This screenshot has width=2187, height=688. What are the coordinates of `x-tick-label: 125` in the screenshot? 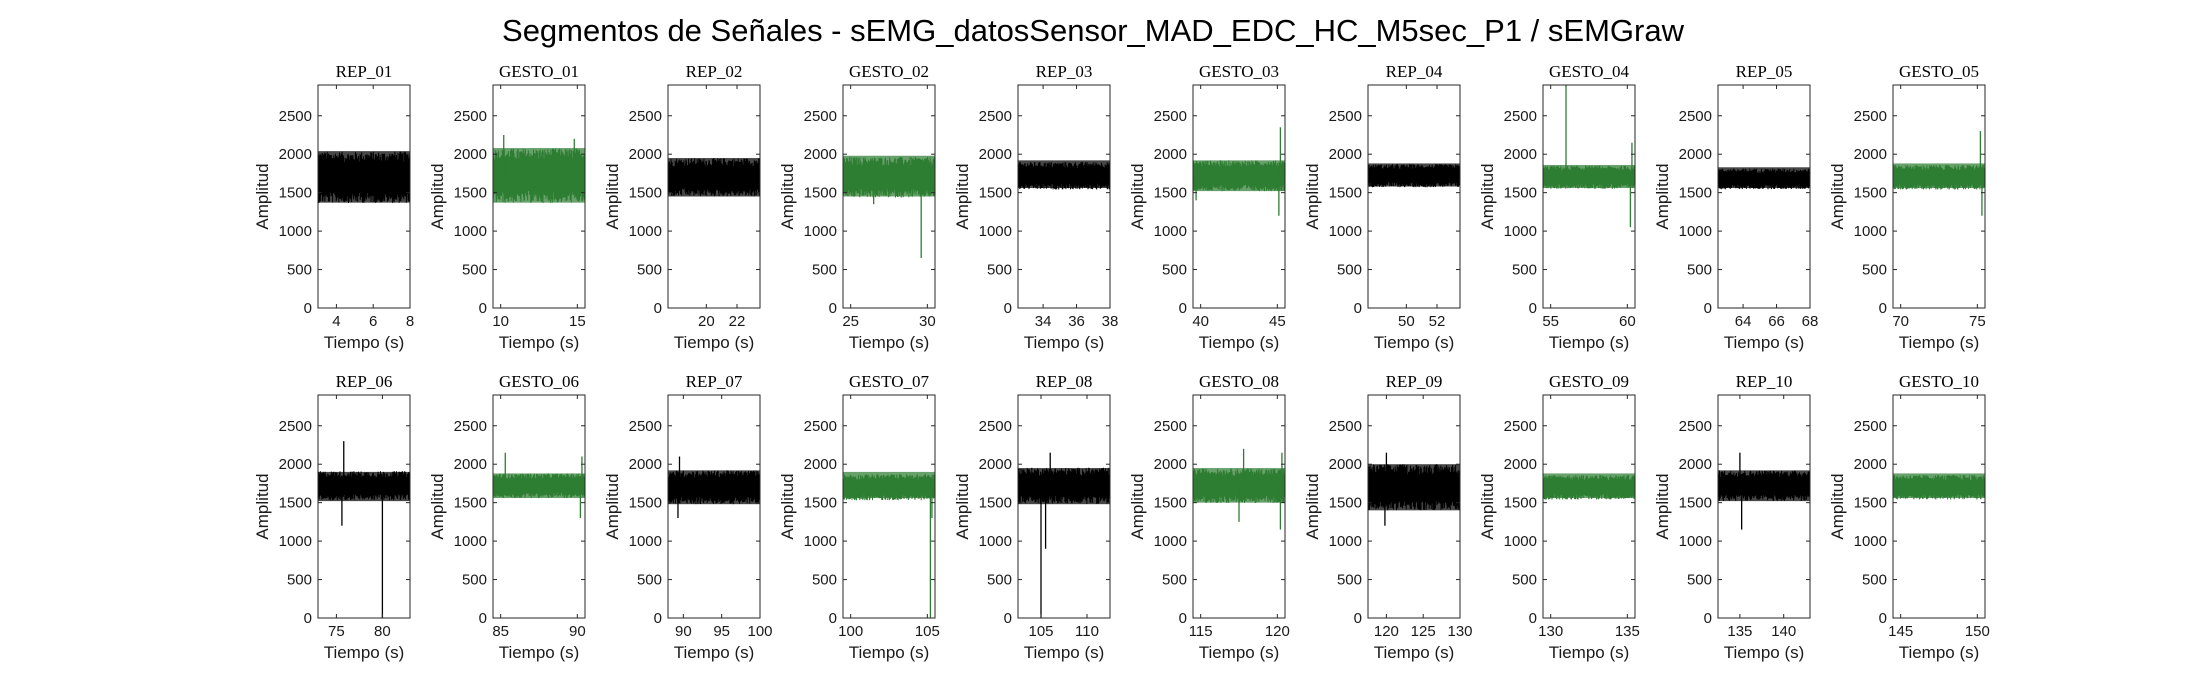 It's located at (1423, 631).